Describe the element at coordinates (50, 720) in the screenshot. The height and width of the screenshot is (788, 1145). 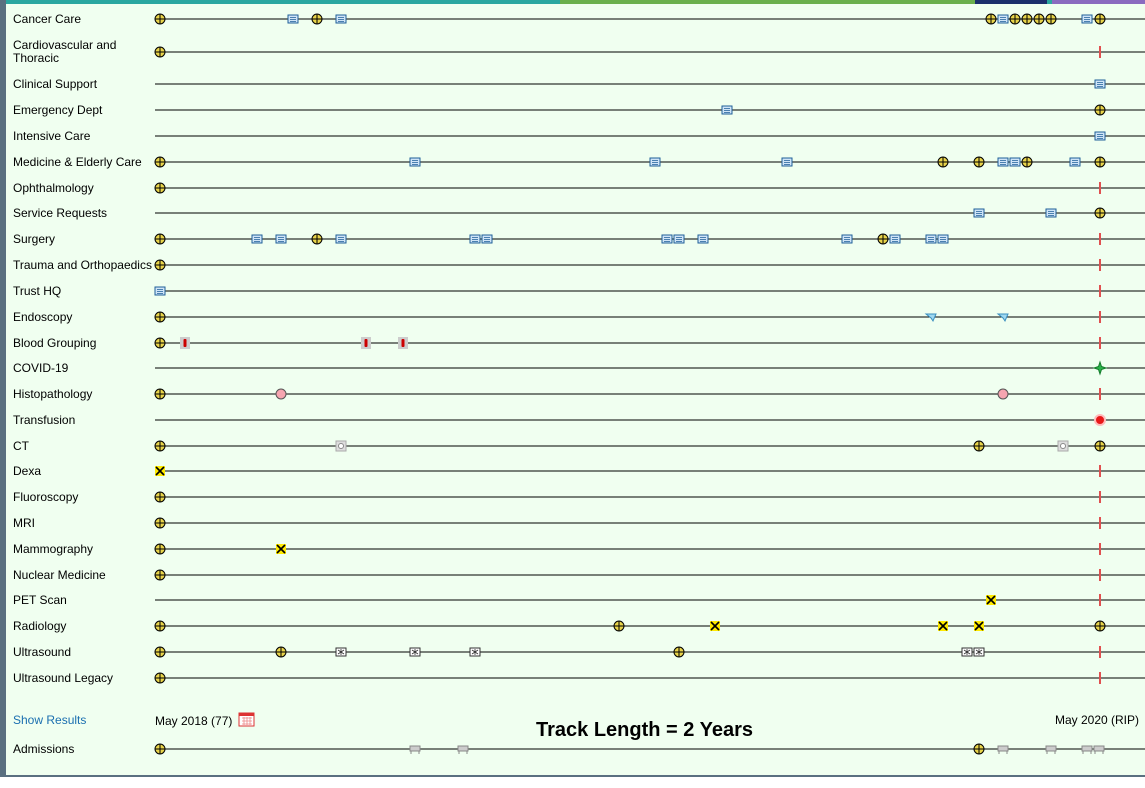
I see `show-results-link: Show Results` at that location.